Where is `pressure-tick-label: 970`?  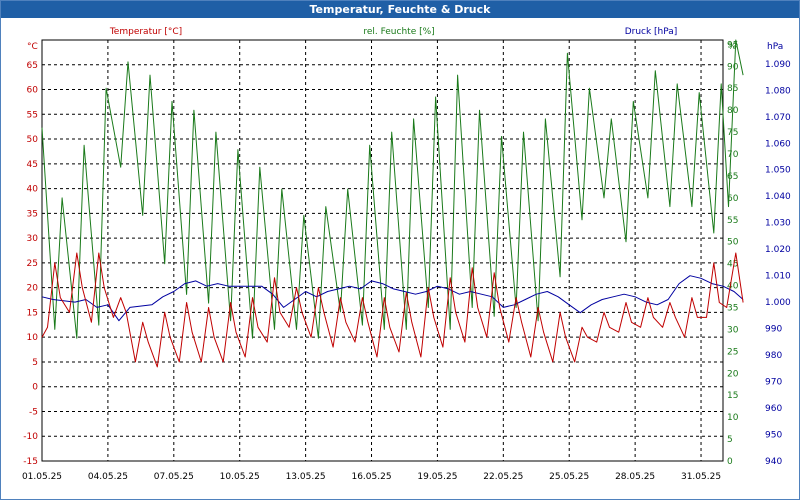
pressure-tick-label: 970 is located at coordinates (773, 383).